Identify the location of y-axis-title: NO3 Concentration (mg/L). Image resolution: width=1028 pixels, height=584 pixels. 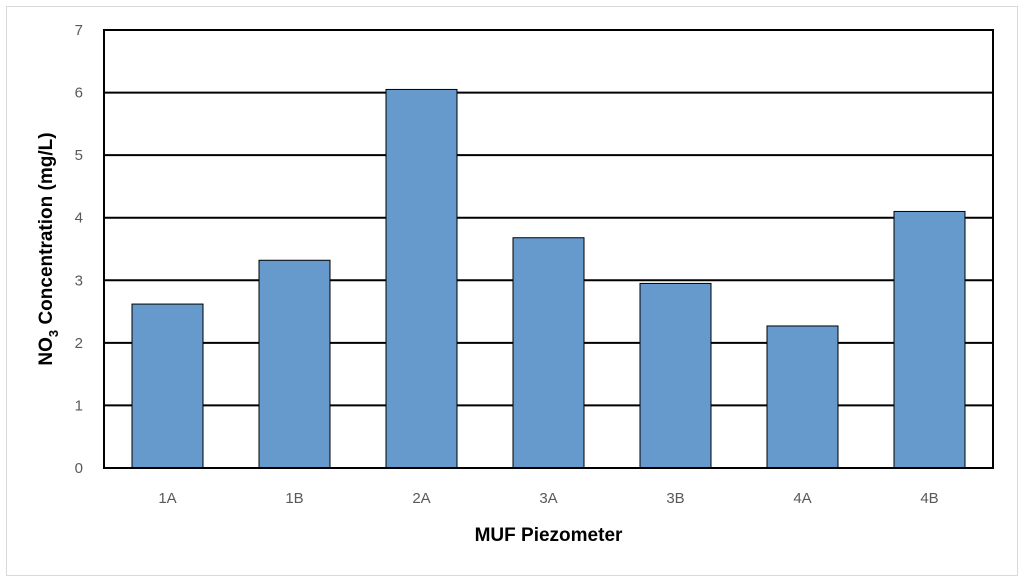
(48, 248).